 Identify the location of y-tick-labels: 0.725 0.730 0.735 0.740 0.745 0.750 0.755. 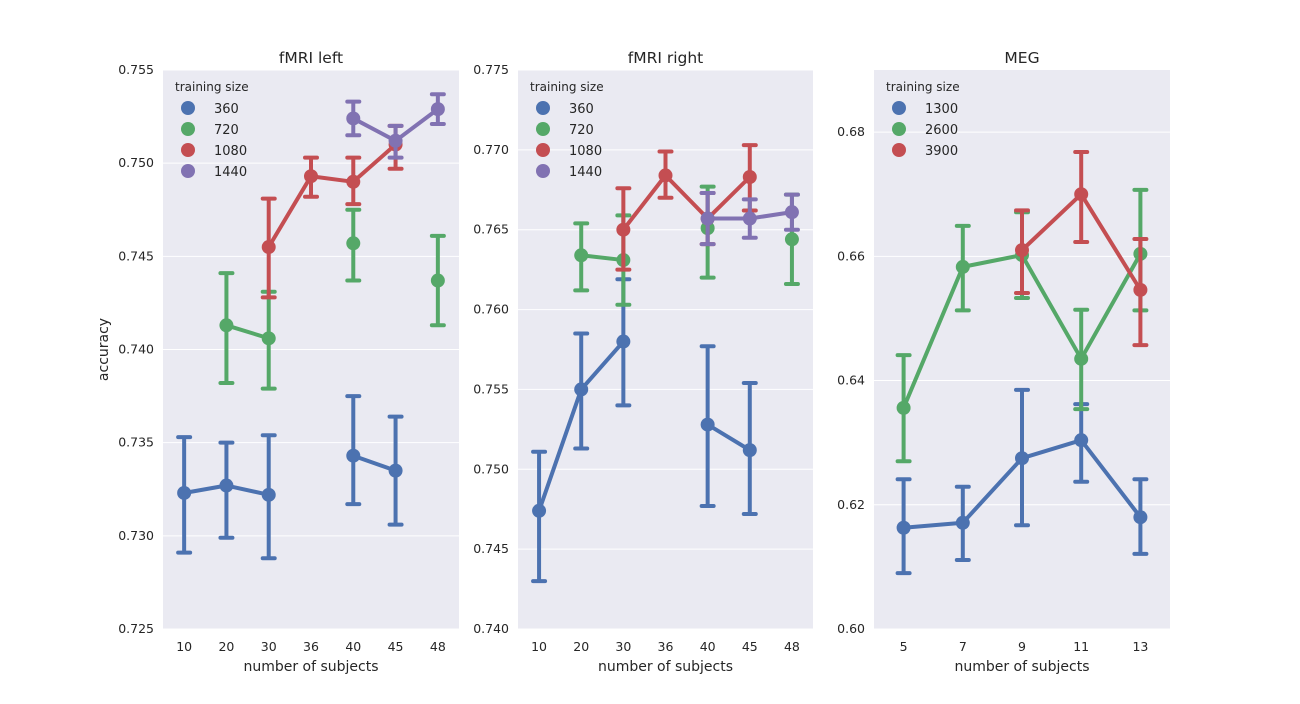
(136, 349).